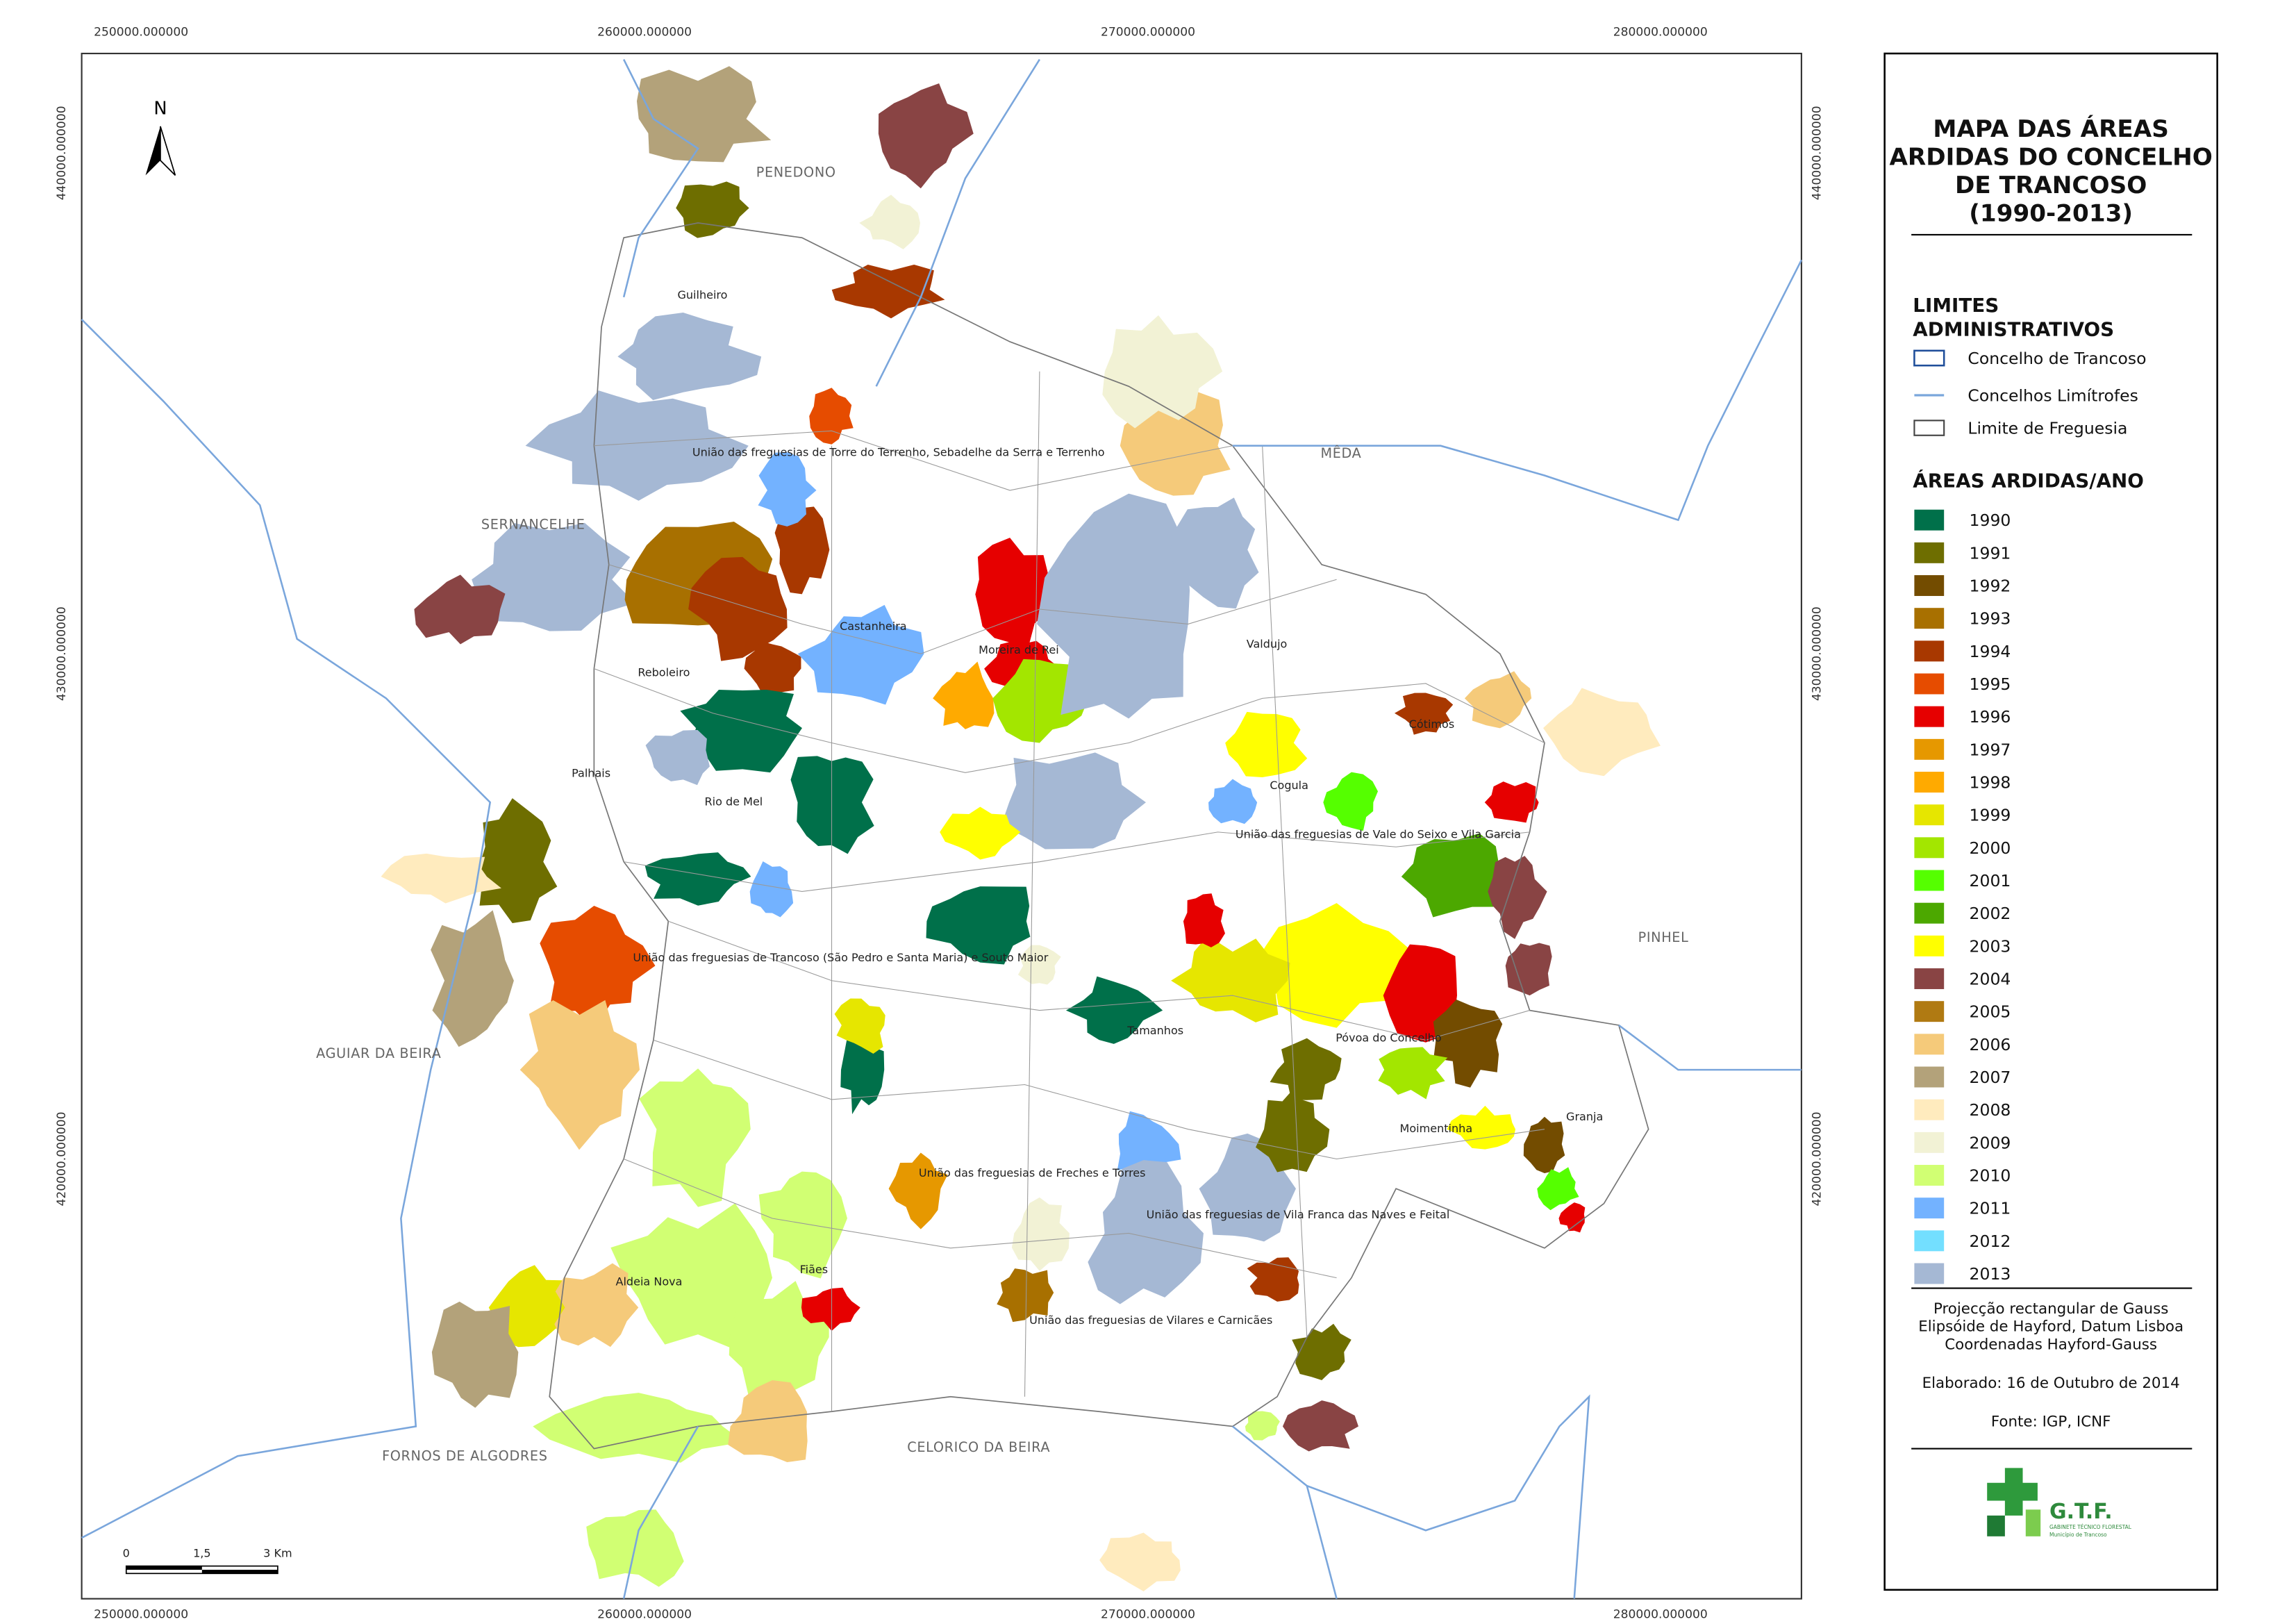 Image resolution: width=2296 pixels, height=1624 pixels. What do you see at coordinates (1664, 937) in the screenshot?
I see `place-label: PINHEL` at bounding box center [1664, 937].